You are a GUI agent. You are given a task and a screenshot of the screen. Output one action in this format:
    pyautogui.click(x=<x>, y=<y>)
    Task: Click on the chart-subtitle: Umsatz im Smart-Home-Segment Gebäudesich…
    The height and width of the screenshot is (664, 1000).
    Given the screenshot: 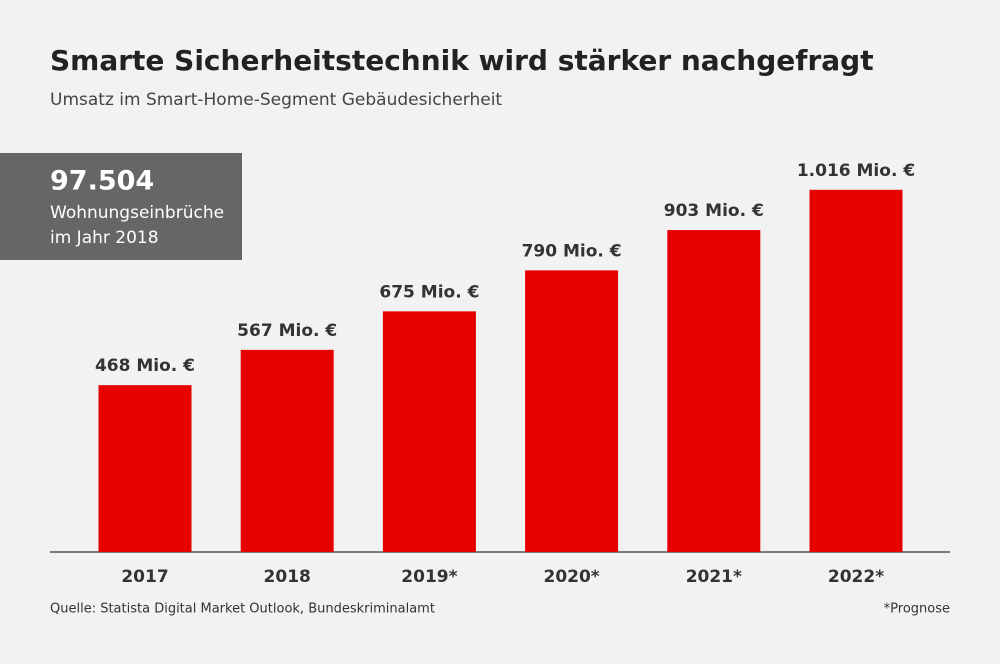 What is the action you would take?
    pyautogui.click(x=276, y=100)
    